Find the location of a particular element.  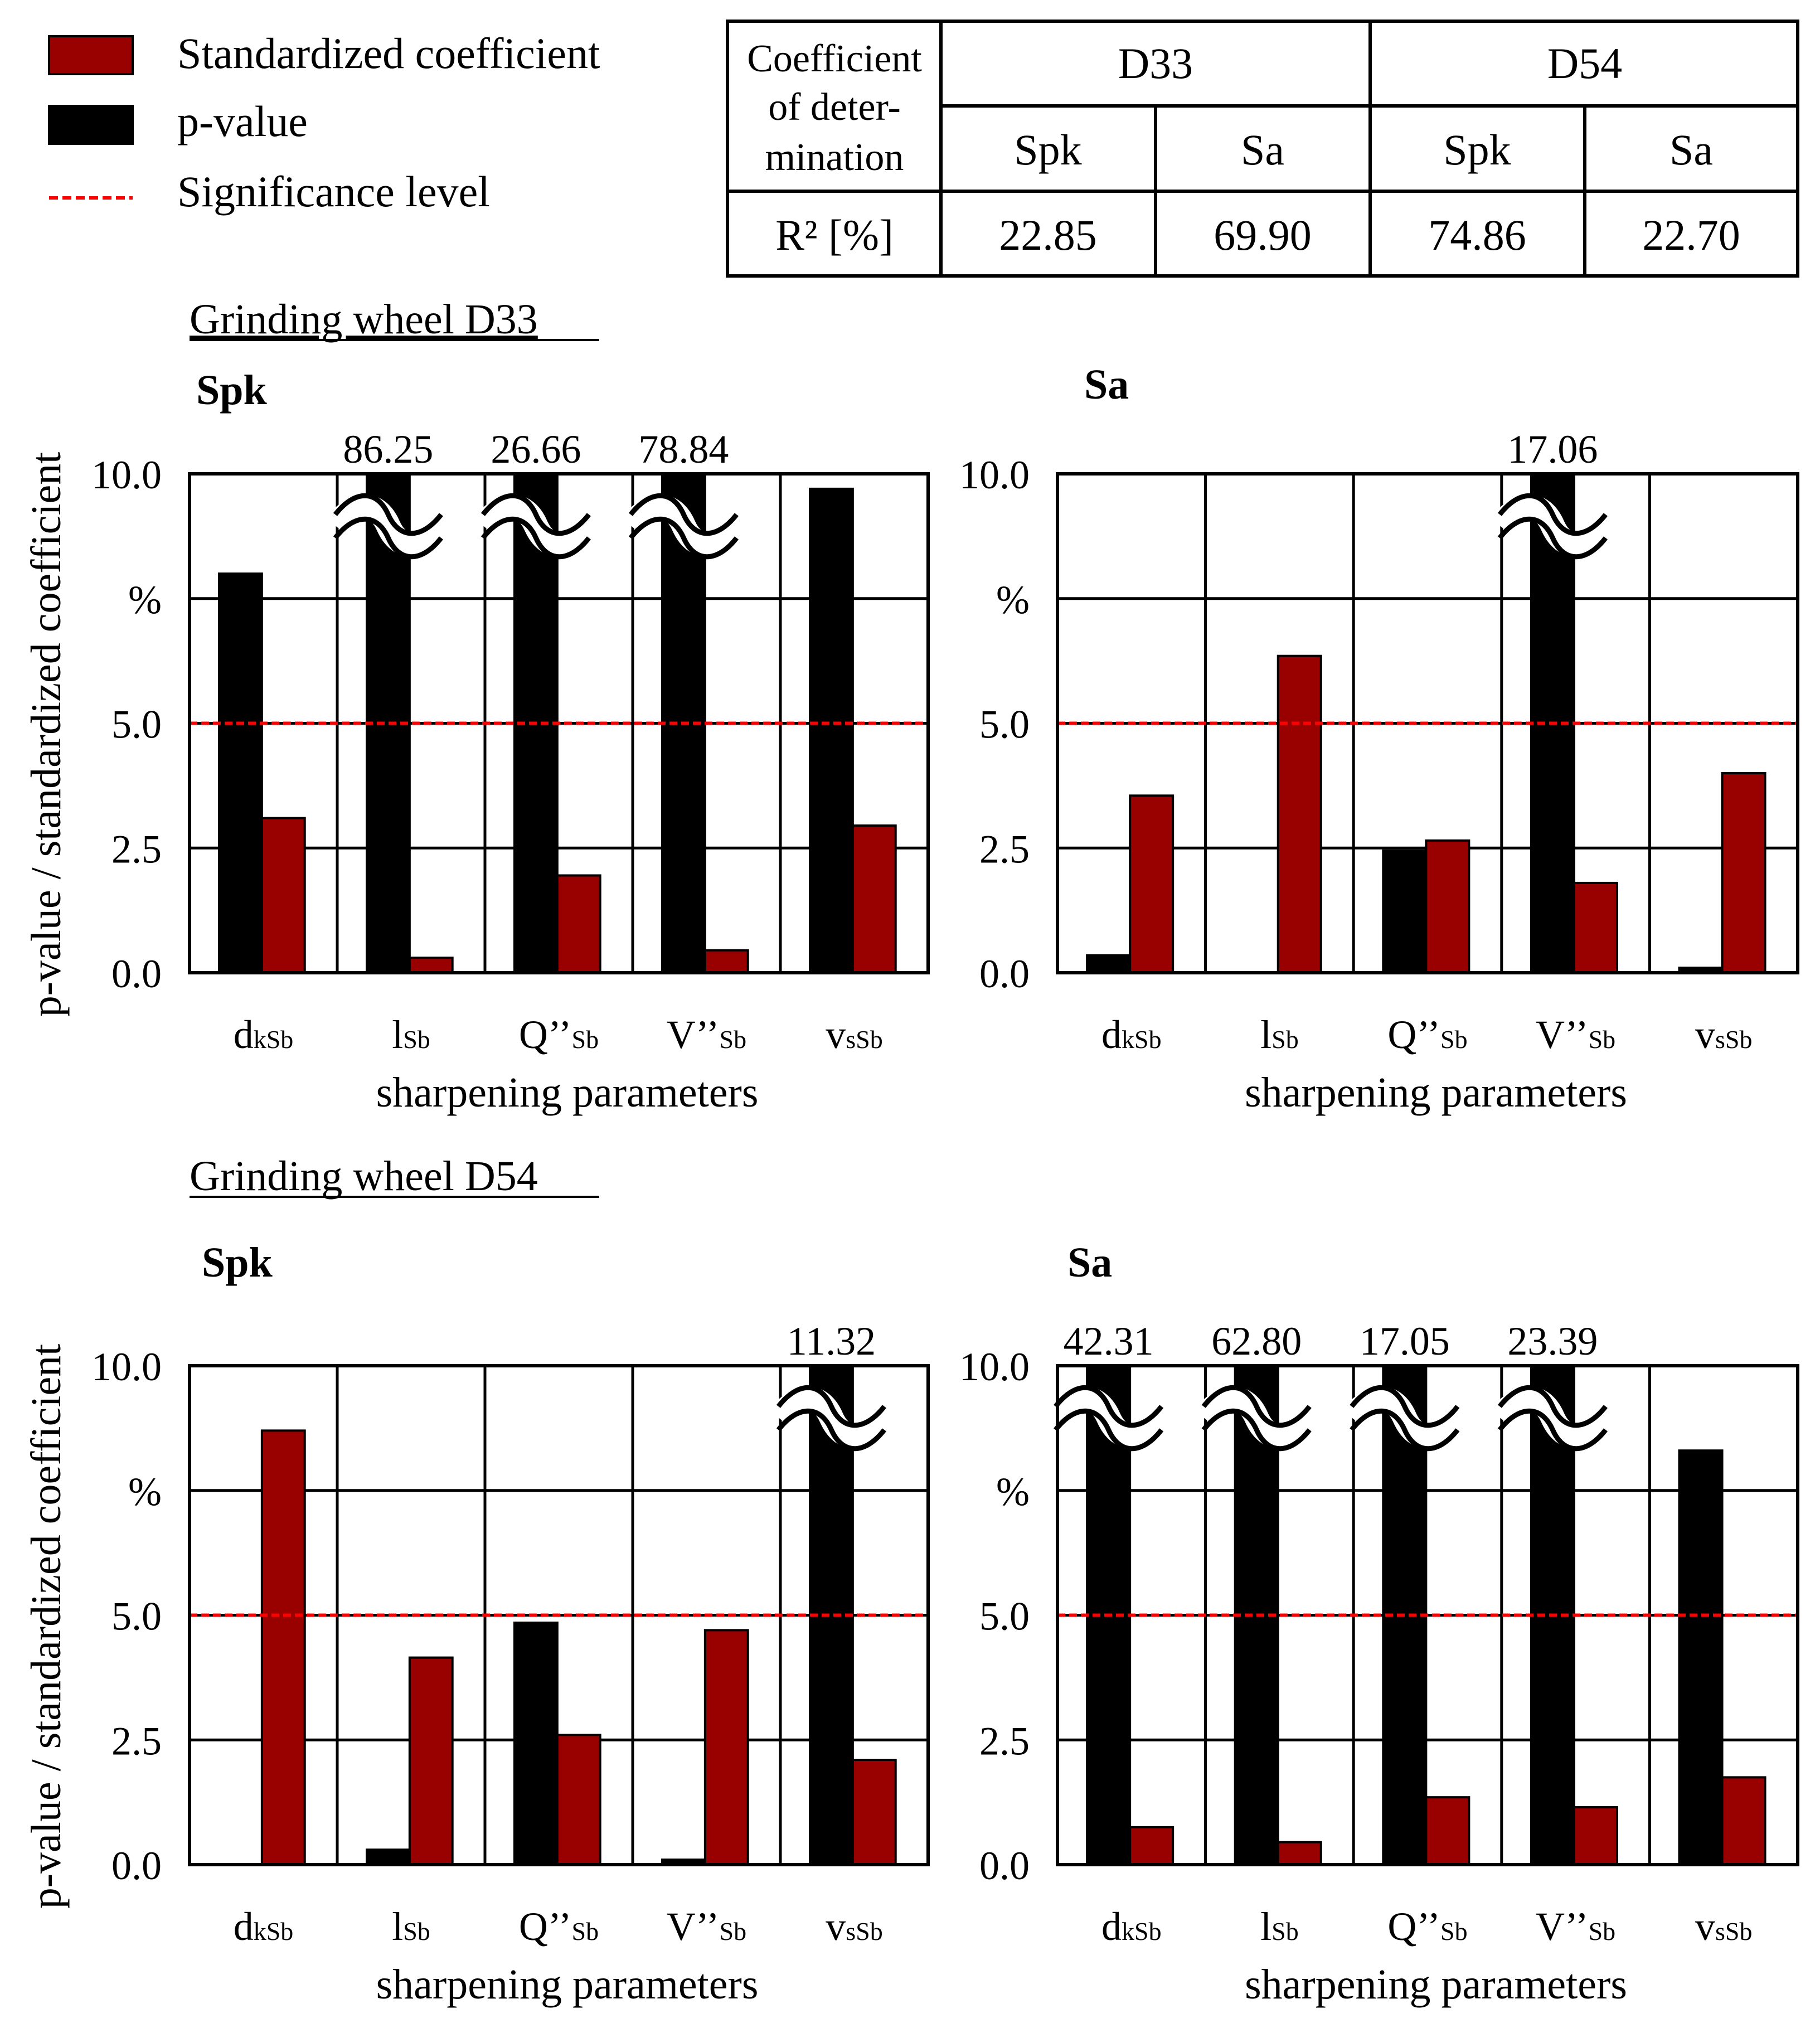

legend-label-p-value: p-value is located at coordinates (242, 121).